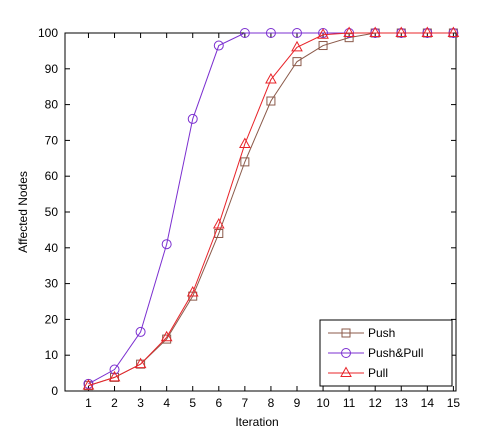 The height and width of the screenshot is (440, 500). What do you see at coordinates (378, 373) in the screenshot?
I see `legend-label: Pull` at bounding box center [378, 373].